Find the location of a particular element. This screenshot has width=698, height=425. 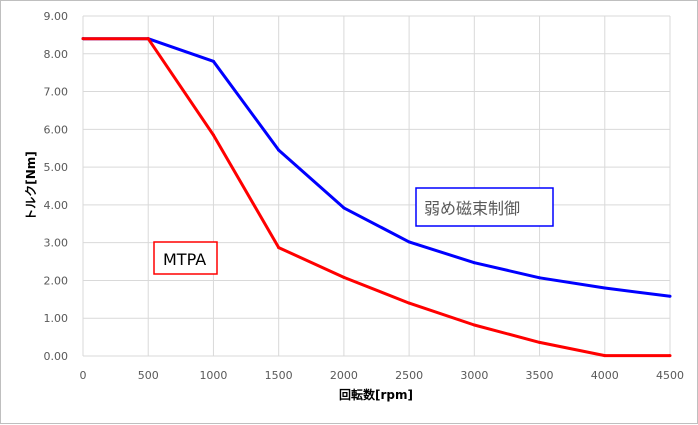

y-tick-label-7: 7.00 is located at coordinates (56, 92).